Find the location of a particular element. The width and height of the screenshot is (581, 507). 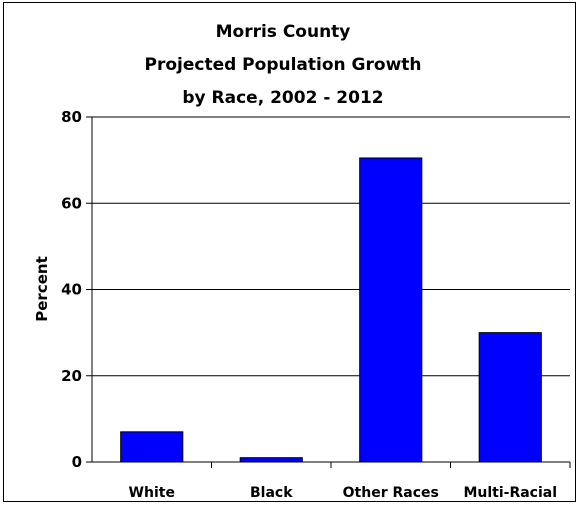

x-tick-label: Black is located at coordinates (271, 493).